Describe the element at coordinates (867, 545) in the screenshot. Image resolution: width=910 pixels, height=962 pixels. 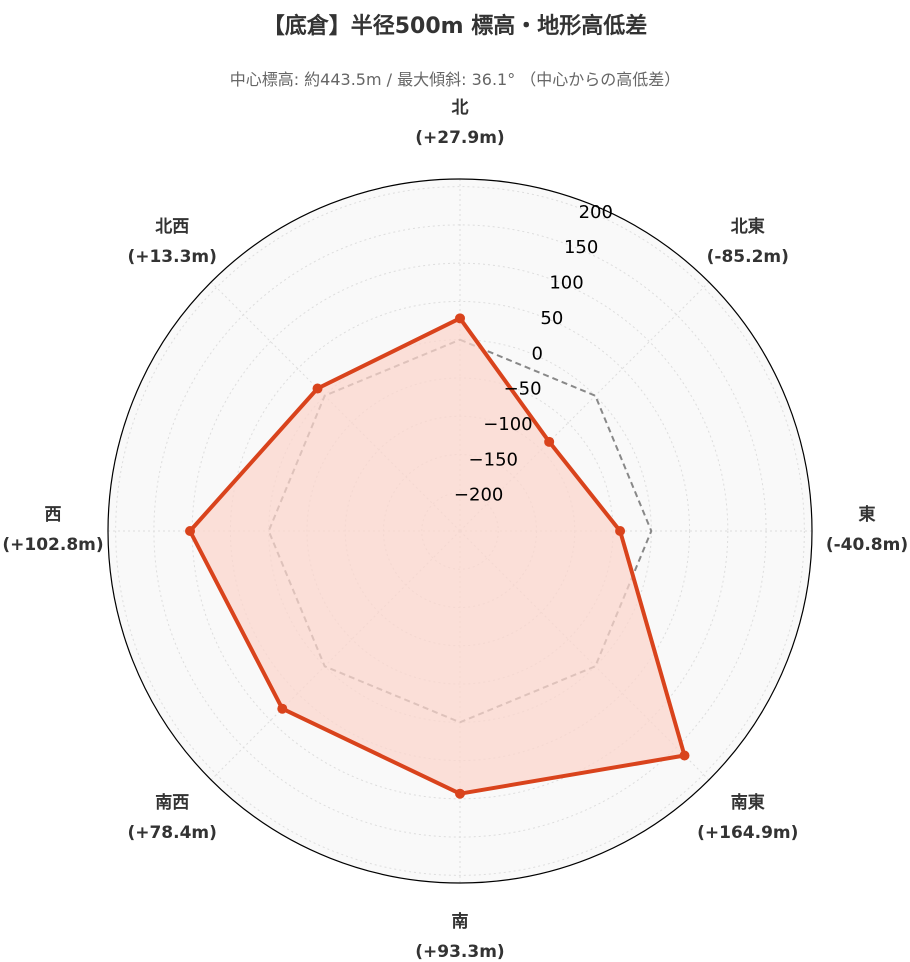
I see `direction-value-label: (-40.8m)` at that location.